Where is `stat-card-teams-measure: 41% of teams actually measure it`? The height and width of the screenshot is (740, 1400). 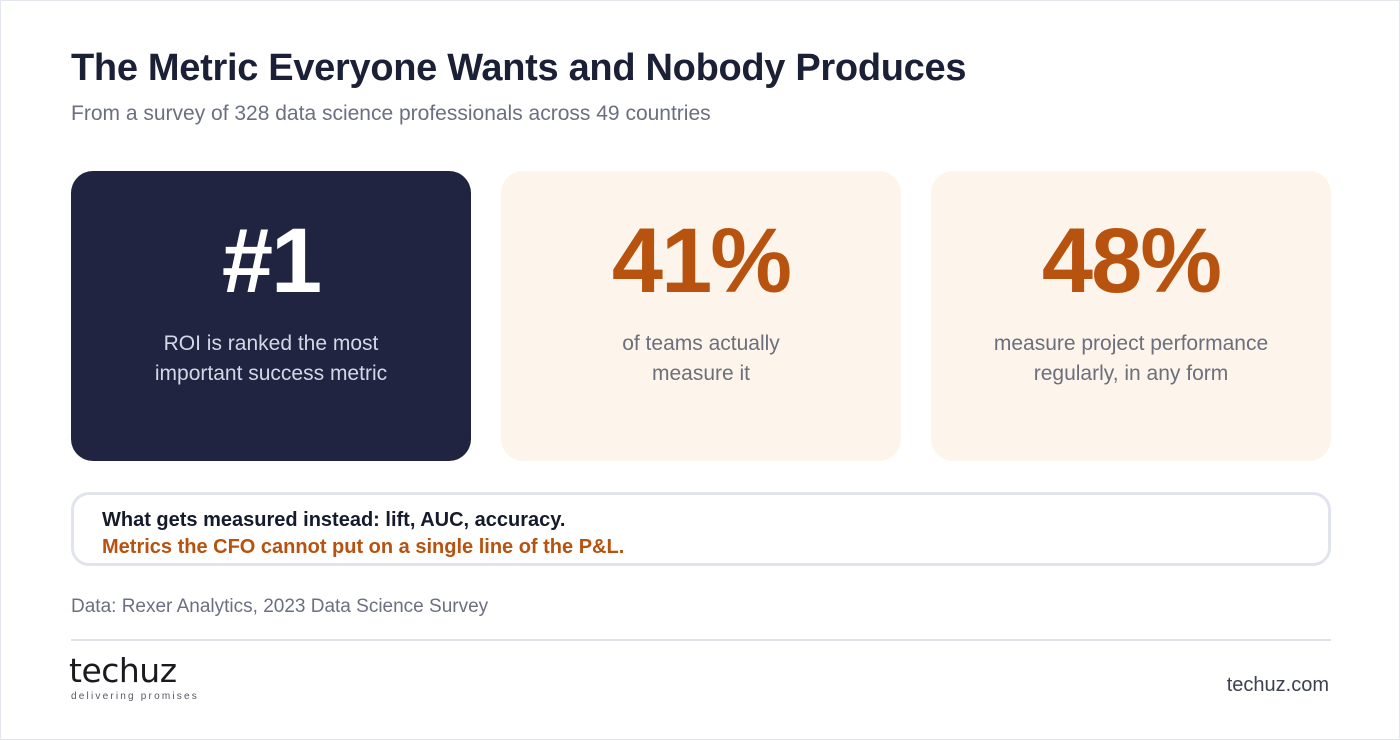 stat-card-teams-measure: 41% of teams actually measure it is located at coordinates (701, 316).